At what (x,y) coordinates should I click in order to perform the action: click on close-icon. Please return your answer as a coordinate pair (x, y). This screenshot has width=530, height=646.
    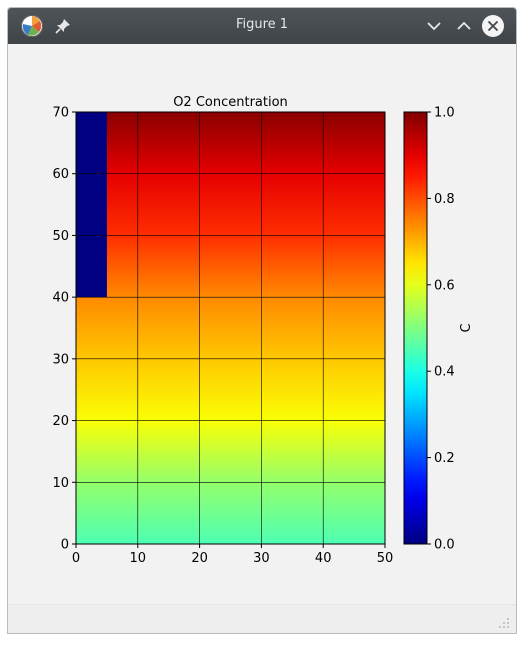
    Looking at the image, I should click on (493, 26).